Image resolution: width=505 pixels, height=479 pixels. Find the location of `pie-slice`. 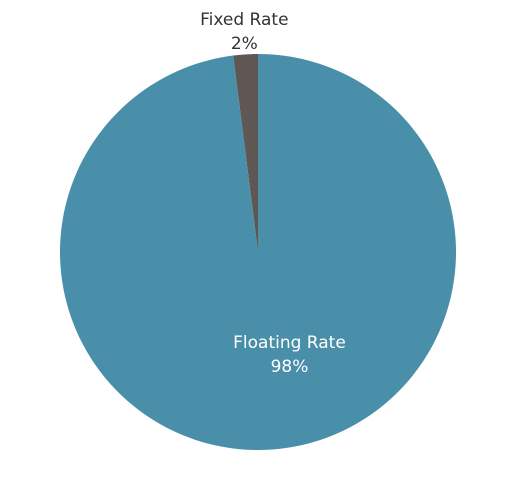

pie-slice is located at coordinates (245, 153).